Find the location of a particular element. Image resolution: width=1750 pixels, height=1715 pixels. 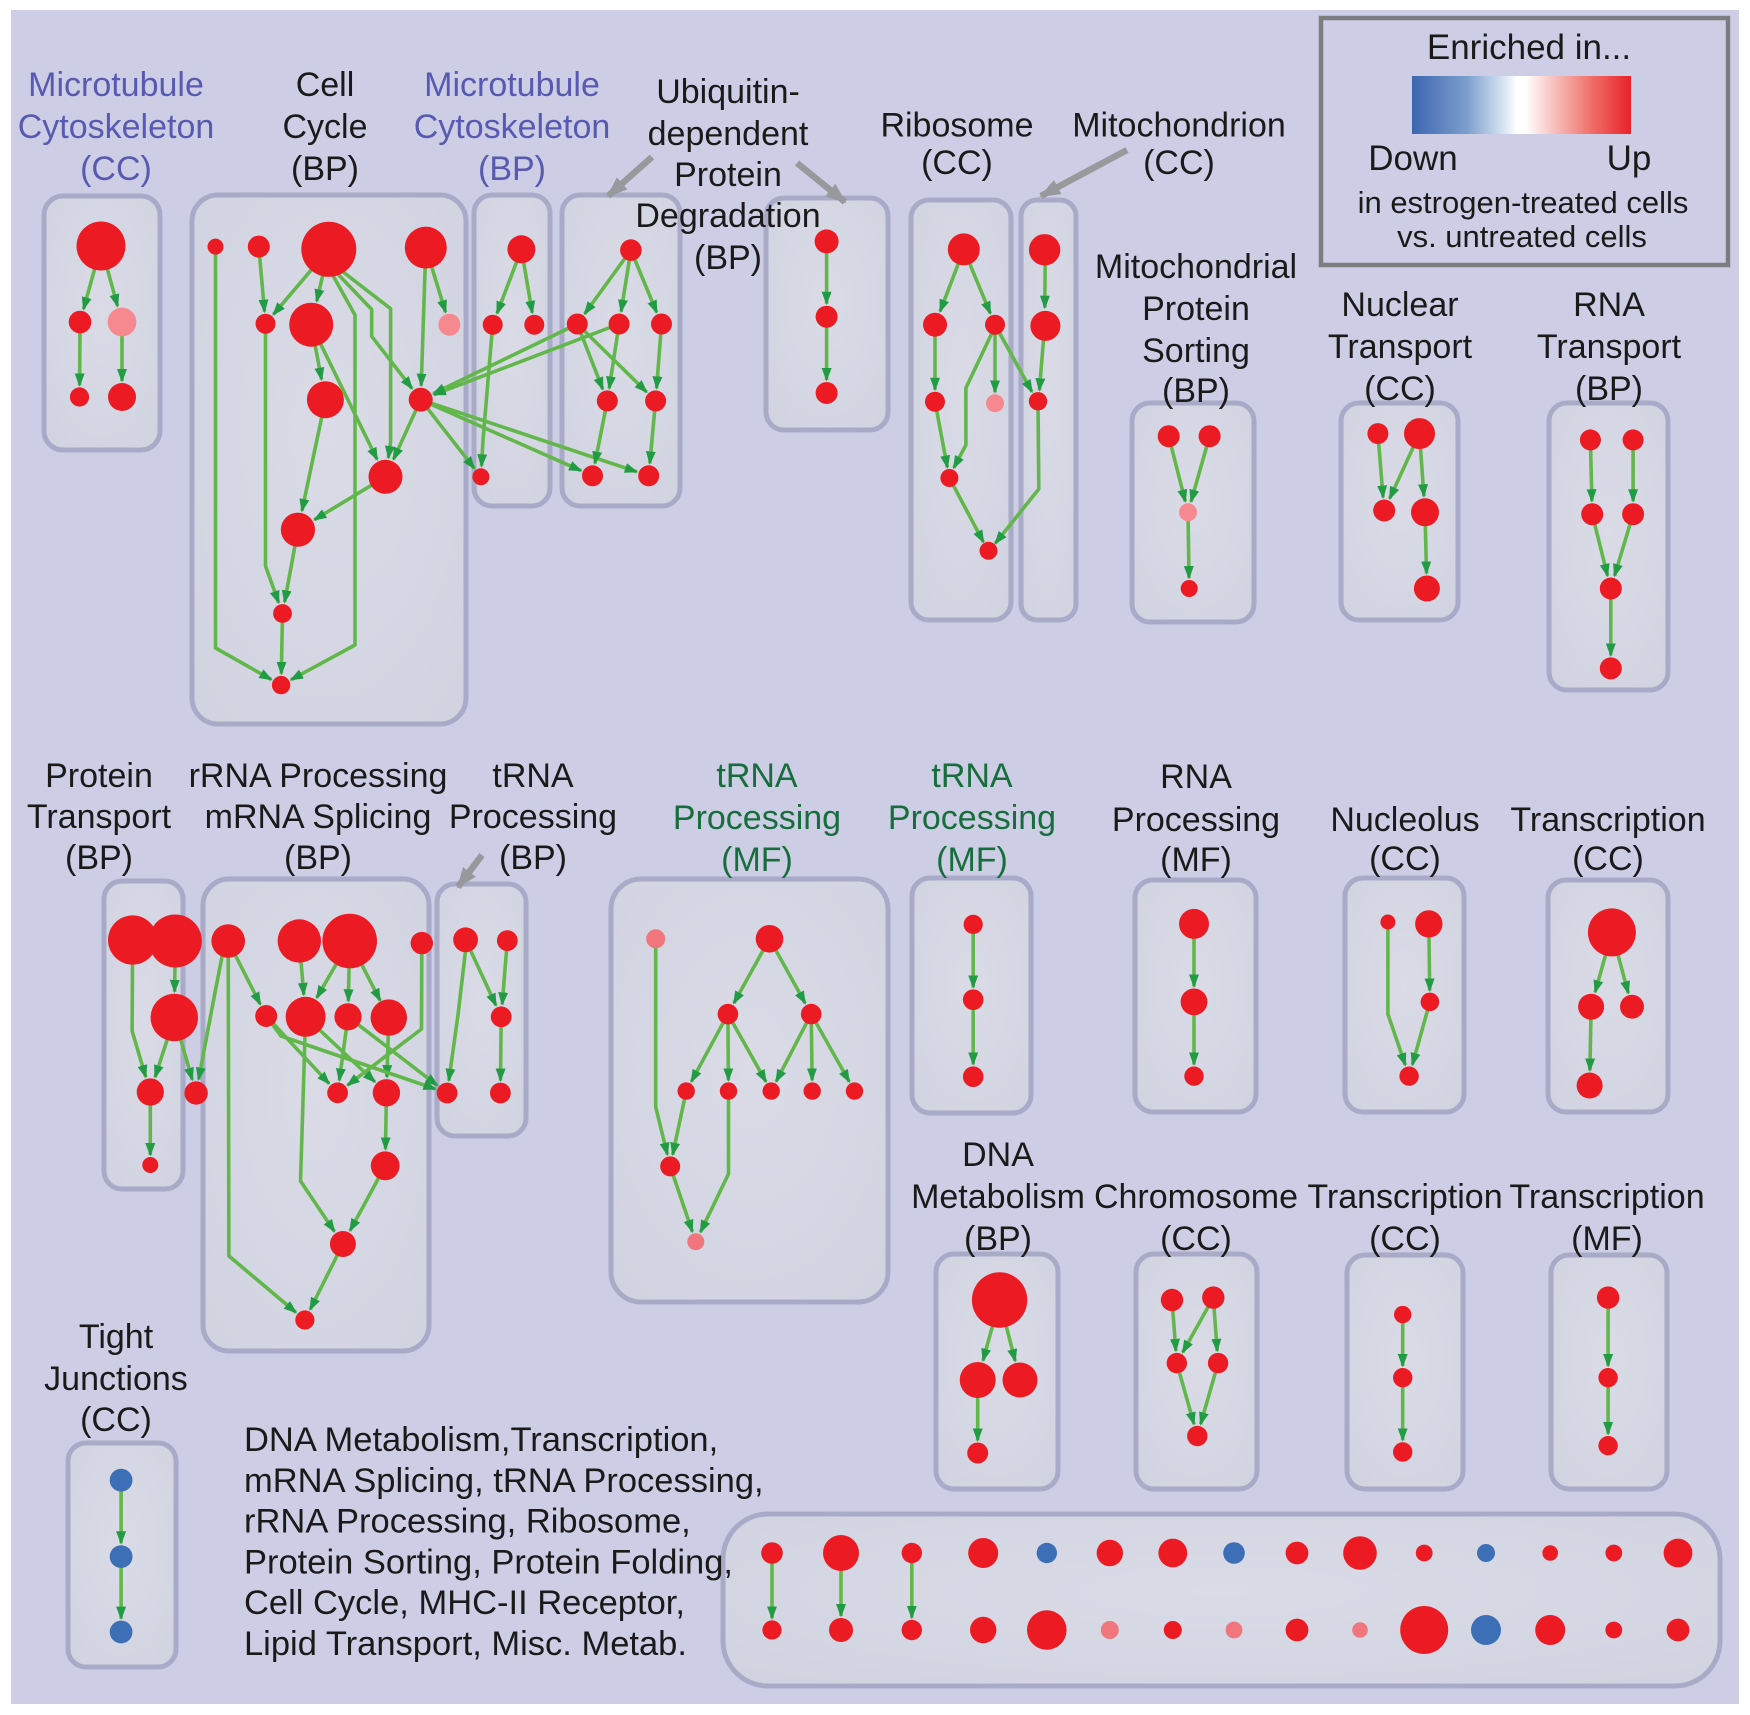

svg-text: Tight is located at coordinates (116, 1337).